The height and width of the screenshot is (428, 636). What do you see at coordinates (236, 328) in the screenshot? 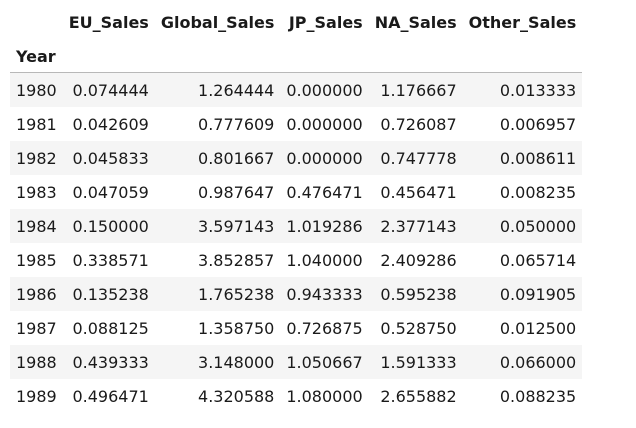
I see `cell-global-sales: 1.358750` at bounding box center [236, 328].